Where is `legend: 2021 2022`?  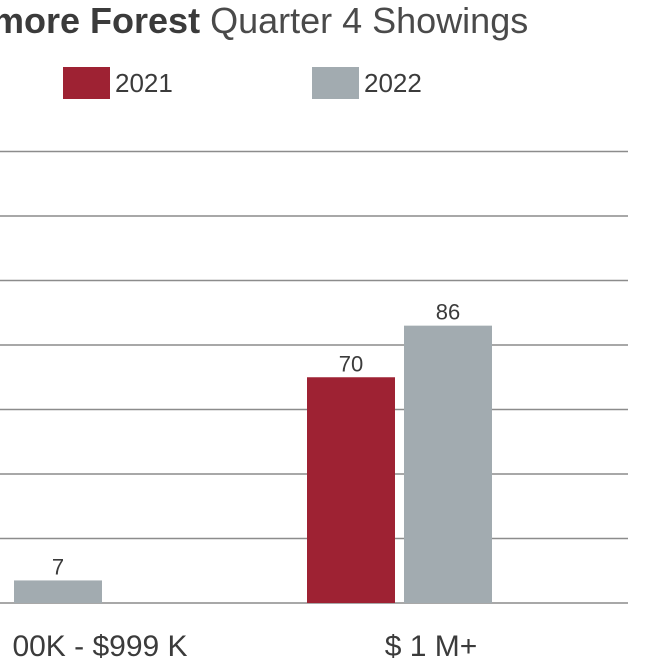 legend: 2021 2022 is located at coordinates (242, 83).